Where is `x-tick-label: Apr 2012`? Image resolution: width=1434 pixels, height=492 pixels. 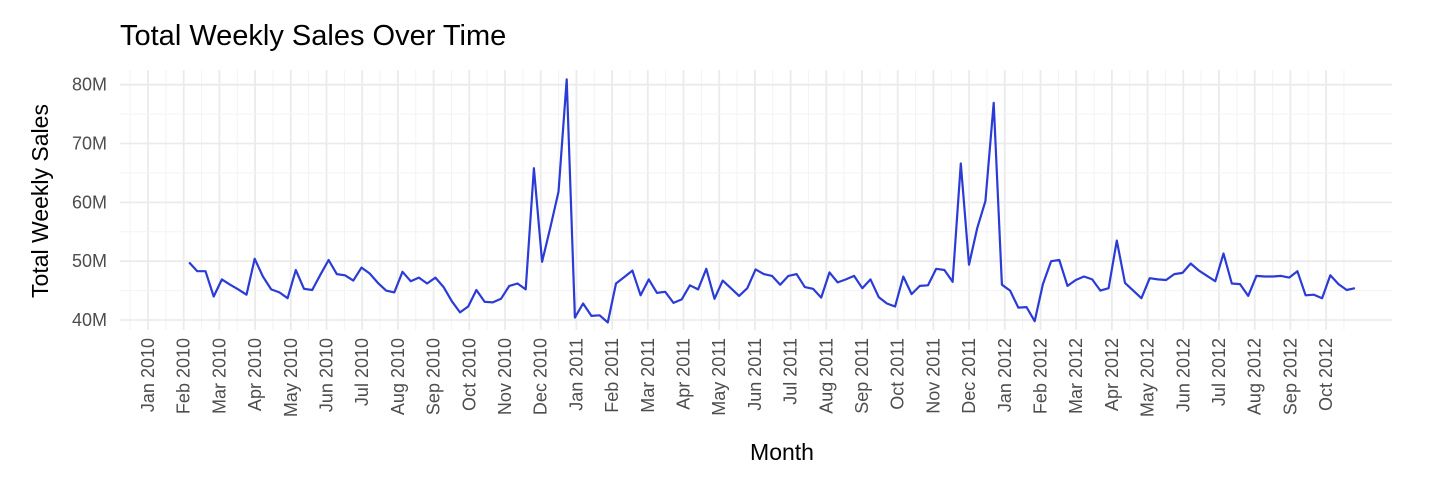 x-tick-label: Apr 2012 is located at coordinates (1112, 374).